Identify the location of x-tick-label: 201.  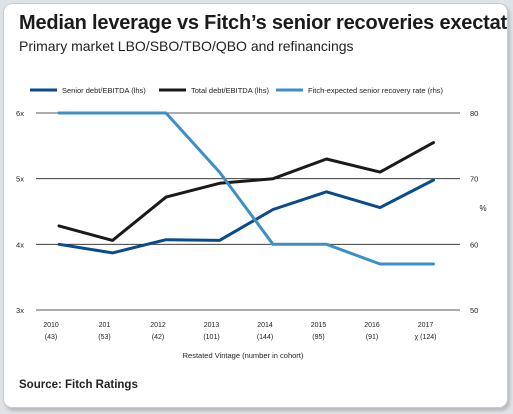
(105, 325).